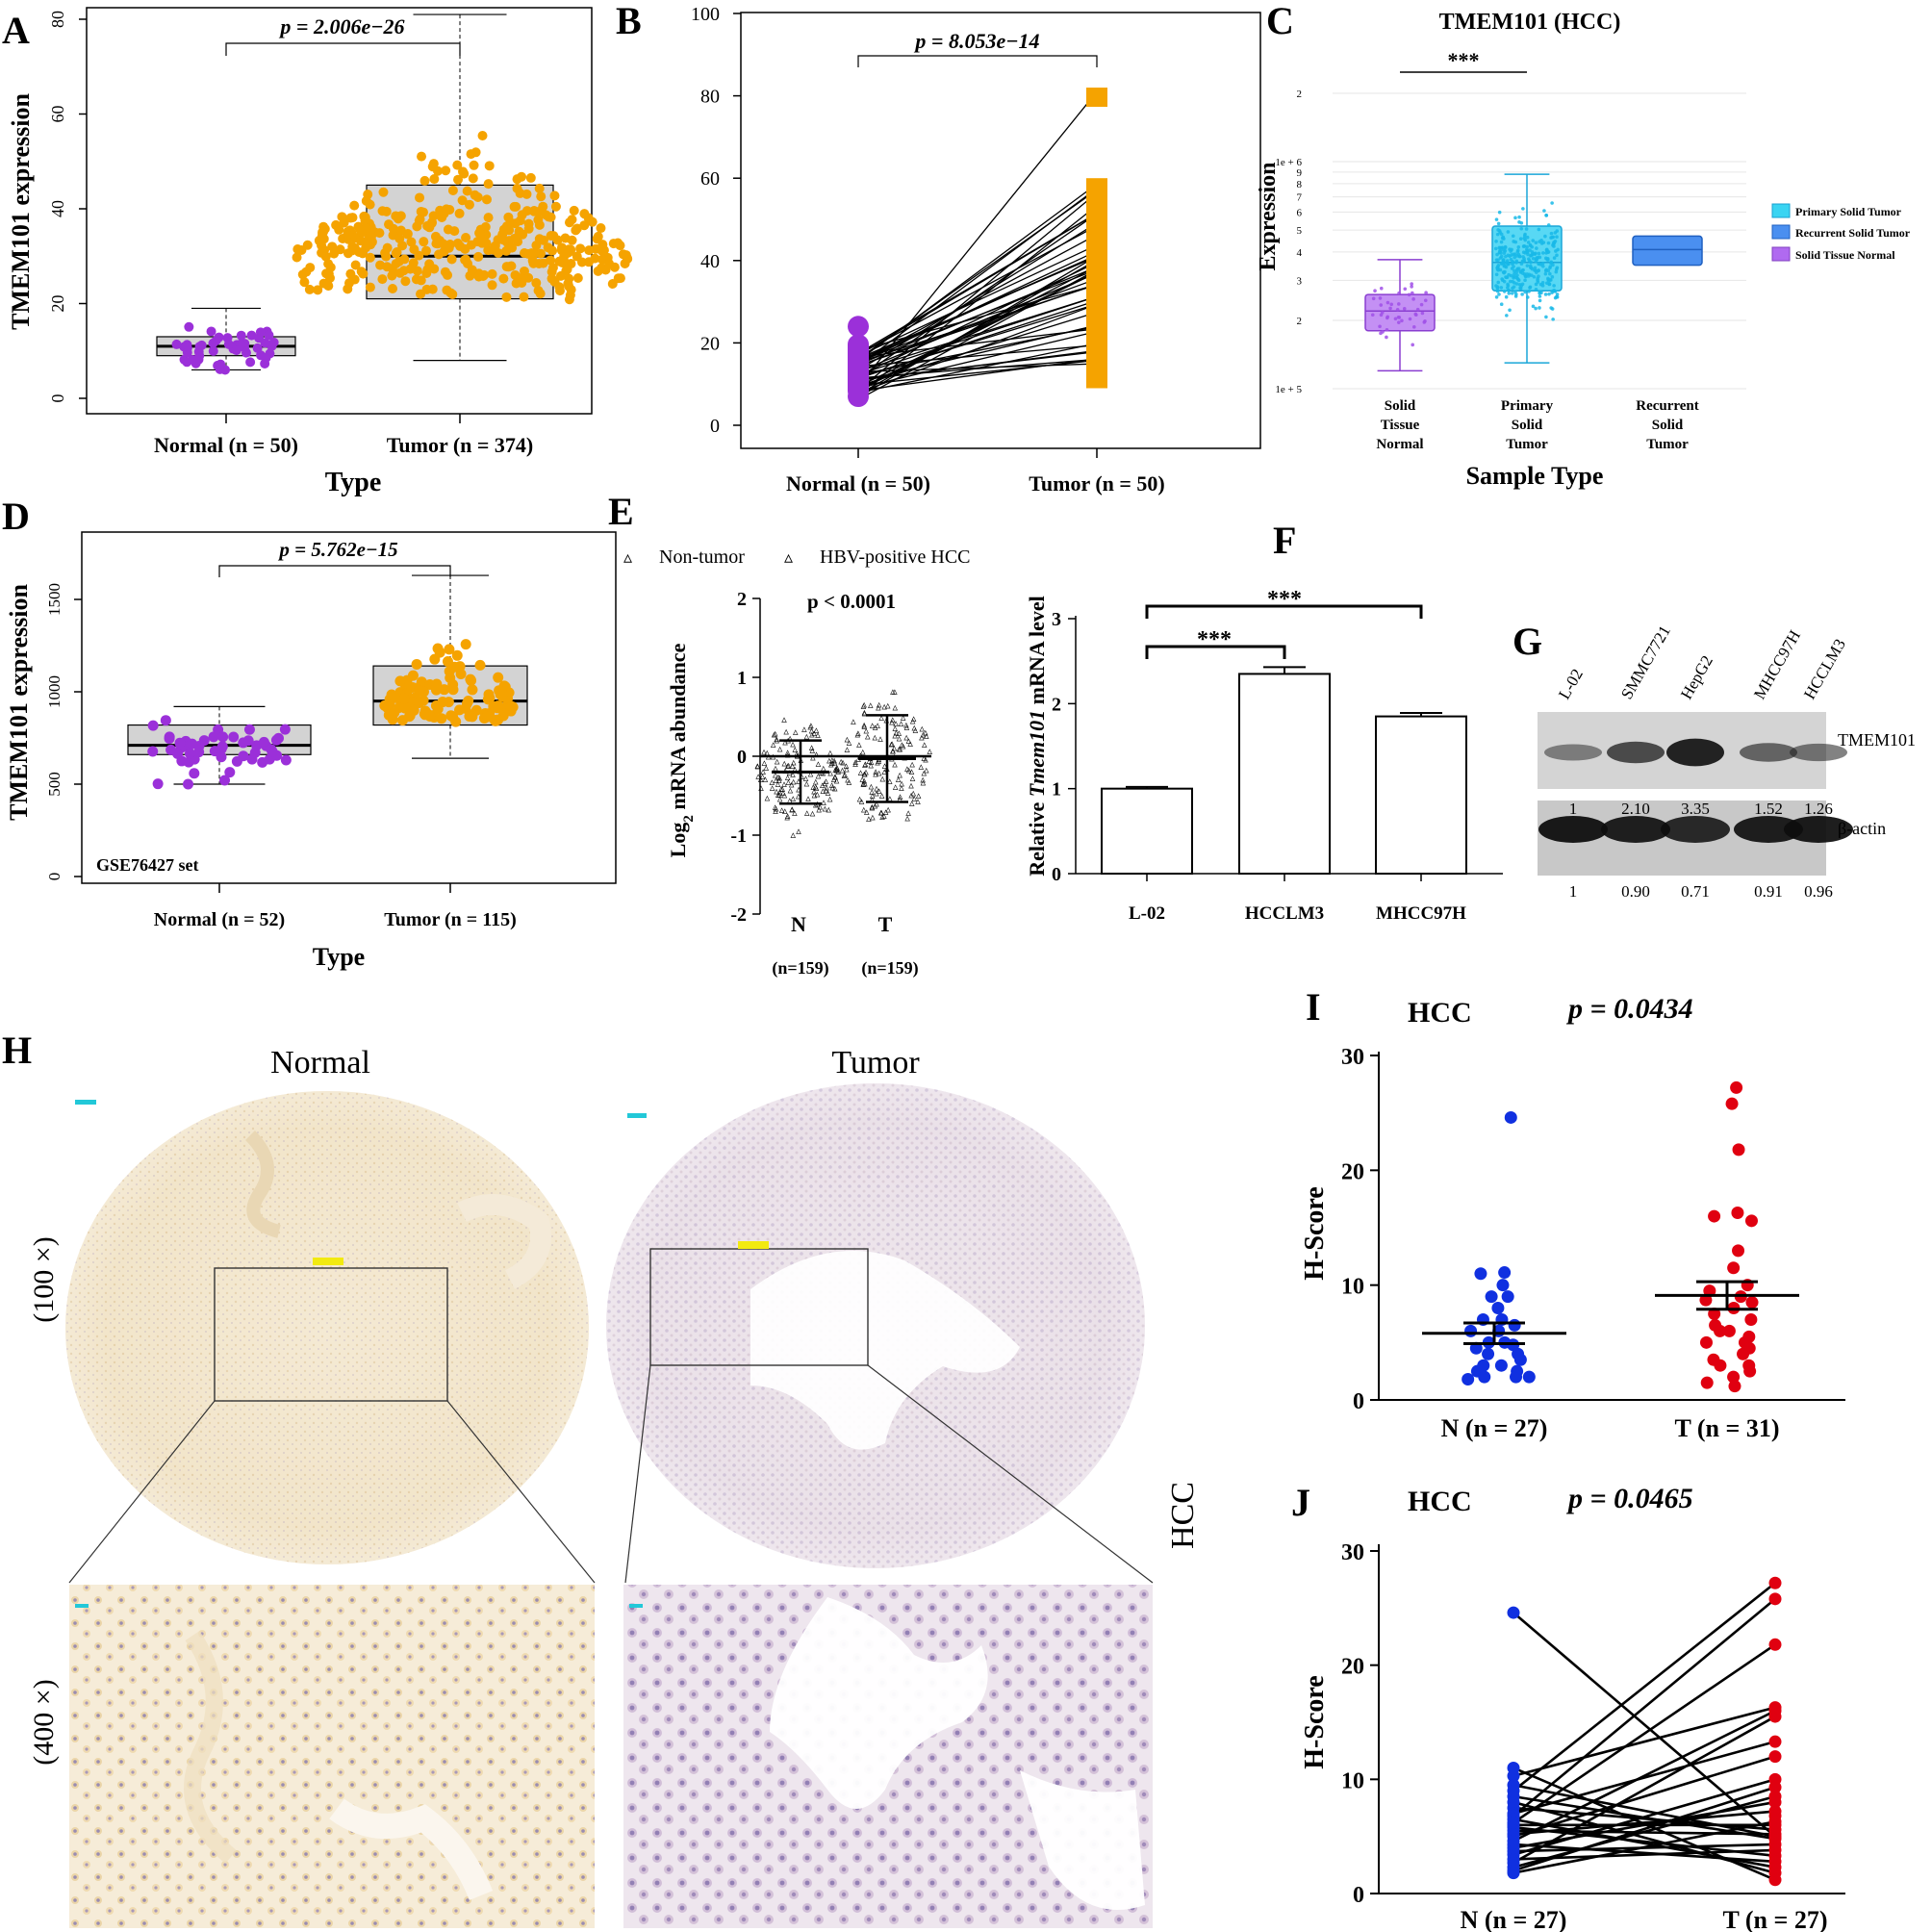  I want to click on blot-actin-value: 0.91, so click(1768, 891).